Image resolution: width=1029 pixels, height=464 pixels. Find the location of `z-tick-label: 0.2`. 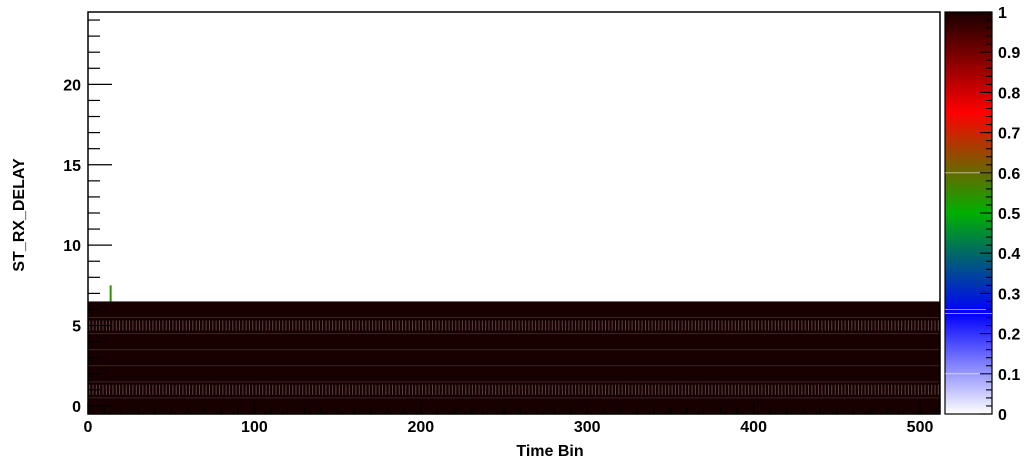

z-tick-label: 0.2 is located at coordinates (1009, 335).